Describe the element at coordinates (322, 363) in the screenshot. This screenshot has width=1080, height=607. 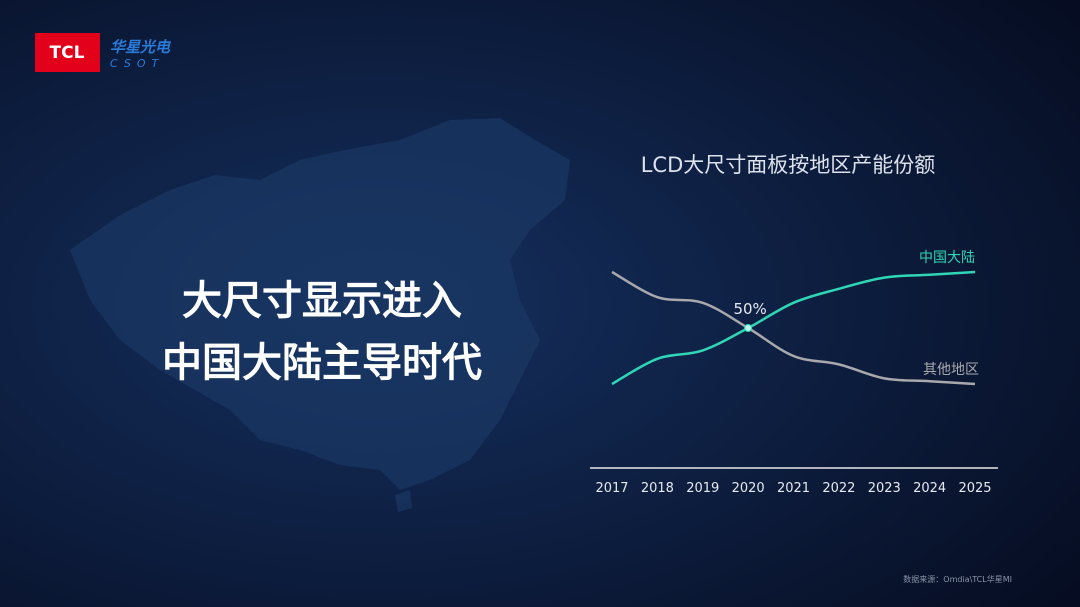
I see `headline: 中国大陆主导时代` at that location.